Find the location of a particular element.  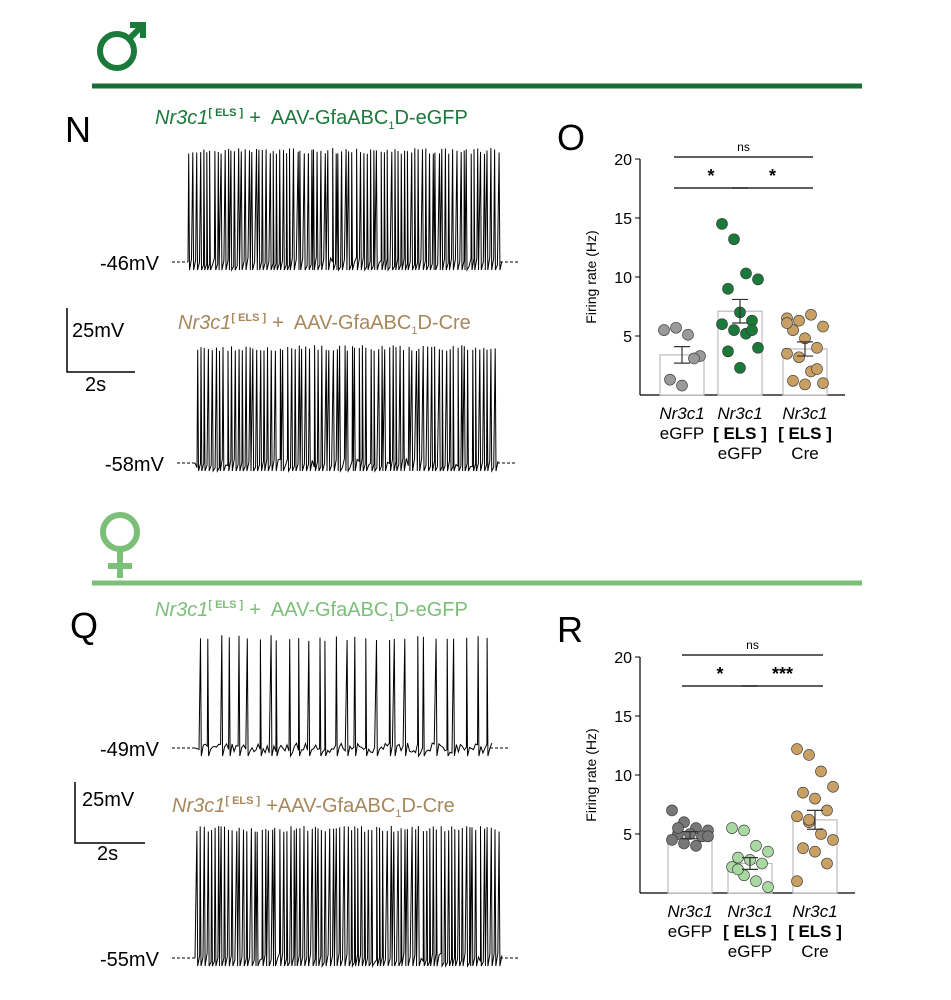

trace-label: Nr3c1[ ELS ] + AAV-GfaABC1D-Cre is located at coordinates (324, 324).